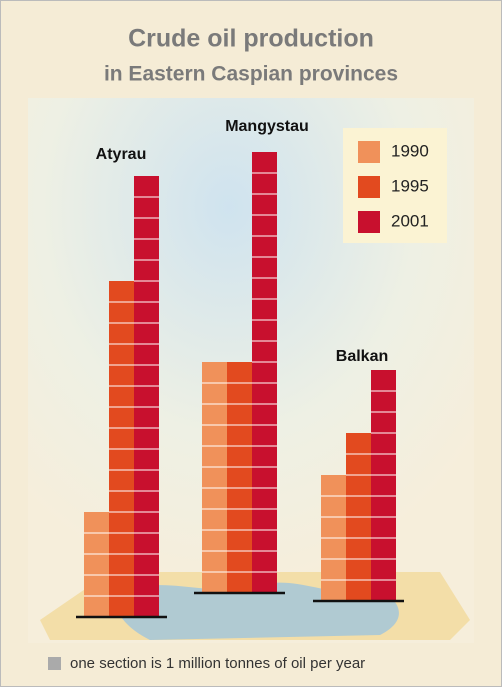 The image size is (502, 687). I want to click on note-swatch, so click(54, 663).